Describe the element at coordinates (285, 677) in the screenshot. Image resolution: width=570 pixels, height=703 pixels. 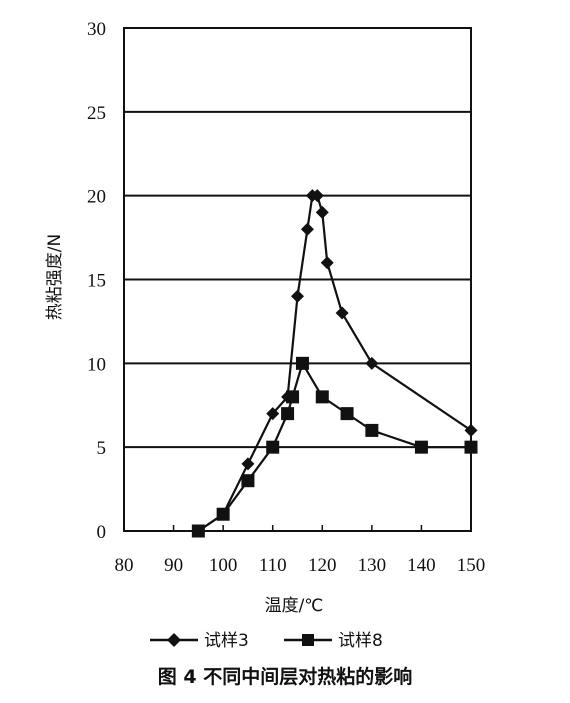
I see `figure-caption: 图 4 不同中间层对热粘的影响` at that location.